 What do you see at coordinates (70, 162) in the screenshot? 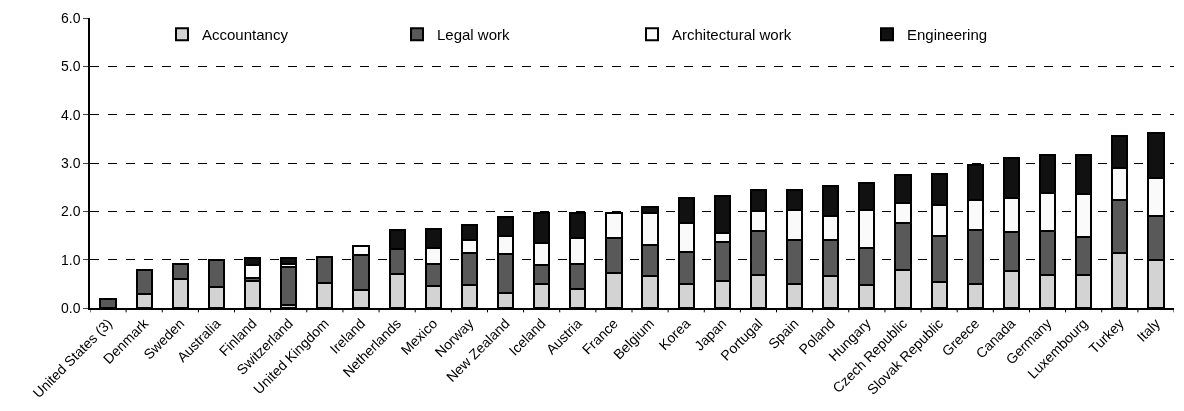
I see `y-tick-label: 3.0` at bounding box center [70, 162].